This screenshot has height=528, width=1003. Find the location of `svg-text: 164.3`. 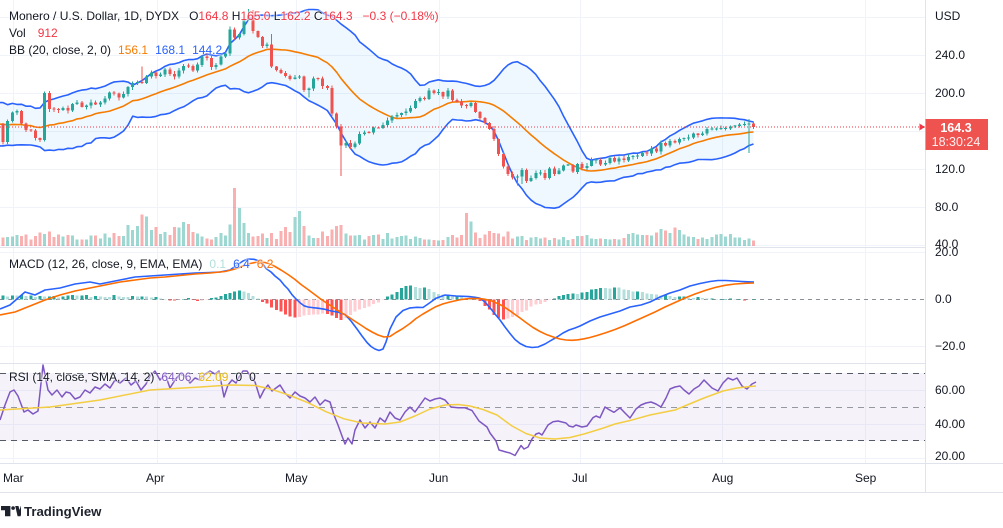

svg-text: 164.3 is located at coordinates (955, 128).